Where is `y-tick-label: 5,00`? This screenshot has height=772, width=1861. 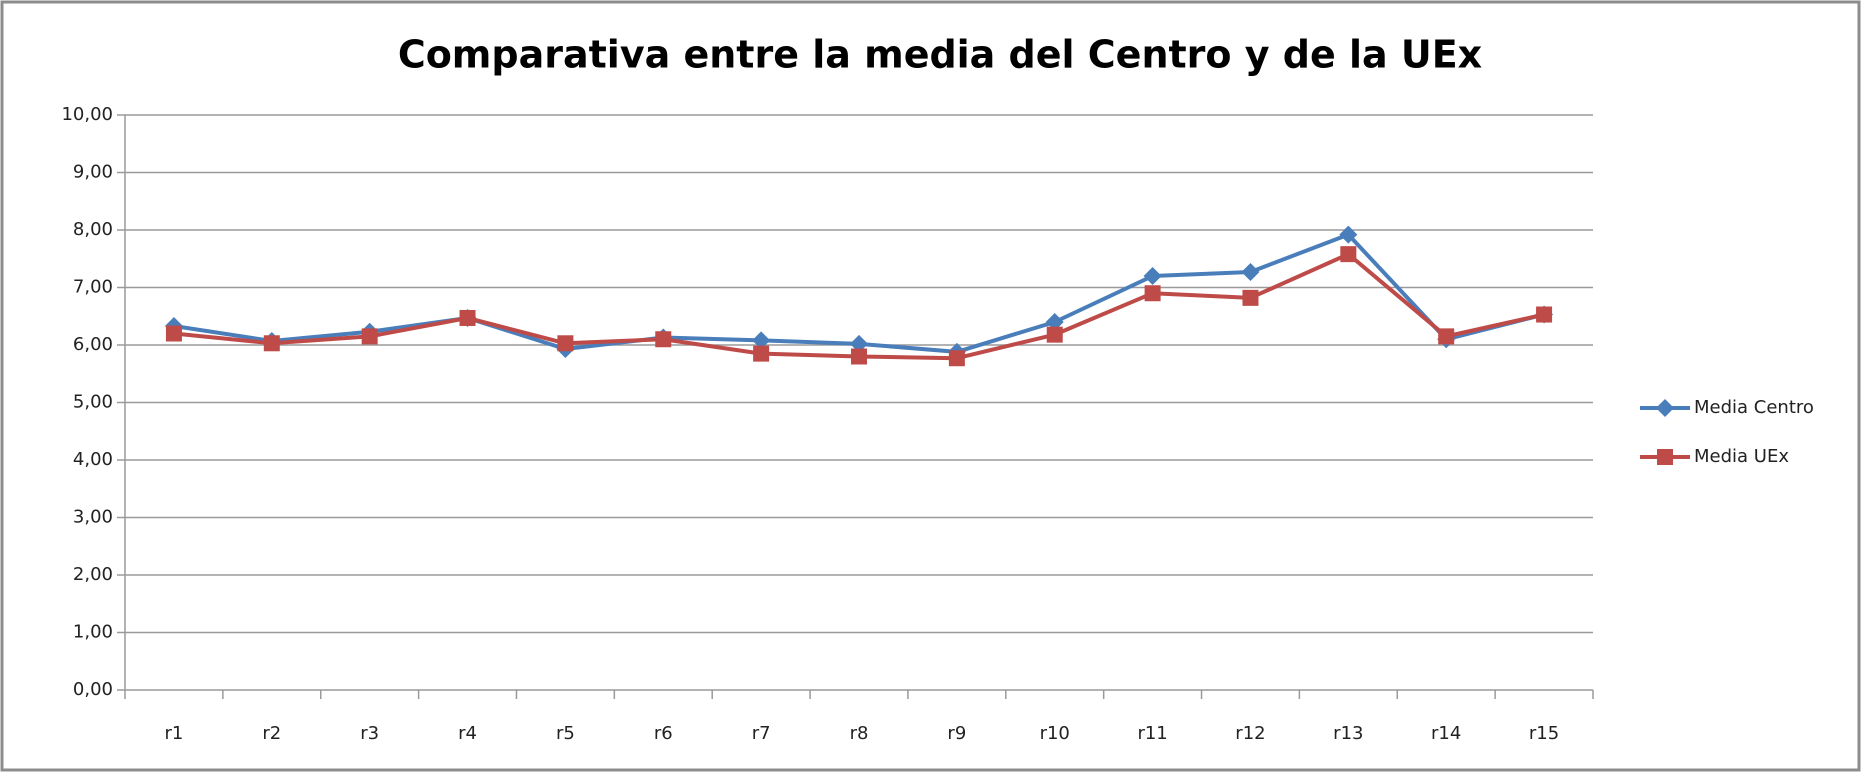
y-tick-label: 5,00 is located at coordinates (93, 402).